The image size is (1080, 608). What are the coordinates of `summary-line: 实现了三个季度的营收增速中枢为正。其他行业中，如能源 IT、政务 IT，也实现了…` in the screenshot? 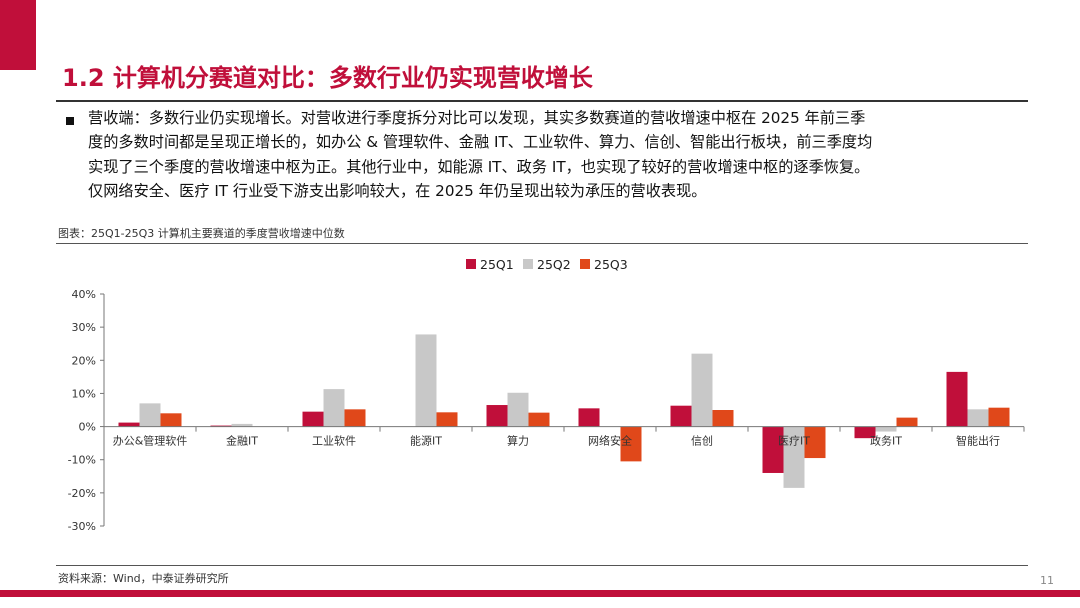 It's located at (479, 166).